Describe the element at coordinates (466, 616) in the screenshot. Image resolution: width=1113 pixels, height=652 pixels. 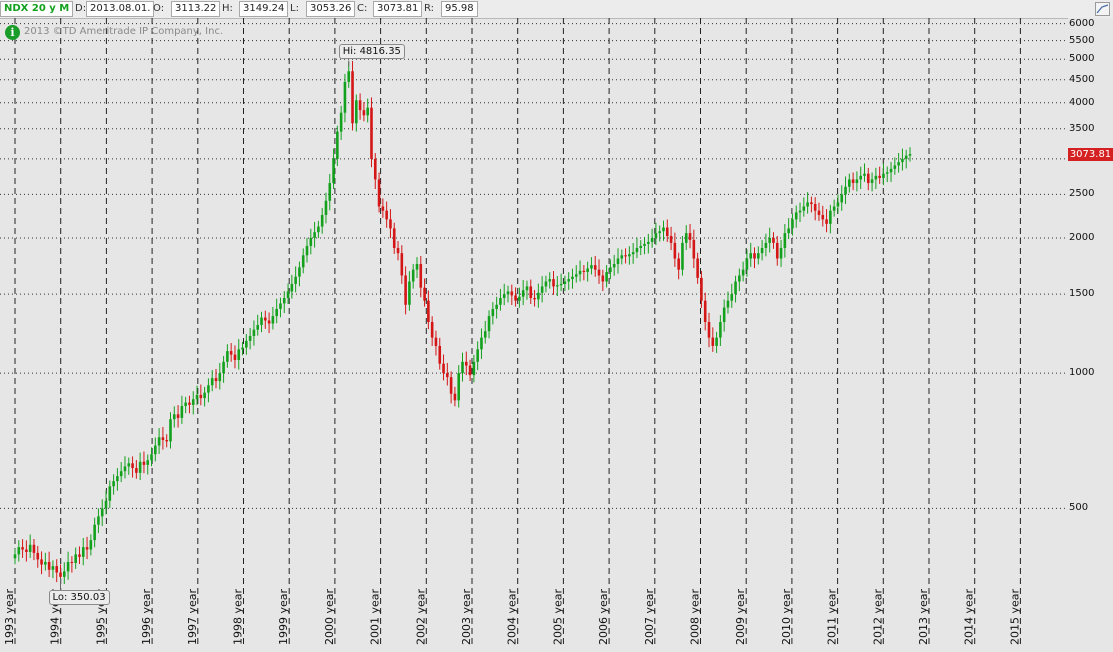
I see `x-tick-label: 2003 year` at that location.